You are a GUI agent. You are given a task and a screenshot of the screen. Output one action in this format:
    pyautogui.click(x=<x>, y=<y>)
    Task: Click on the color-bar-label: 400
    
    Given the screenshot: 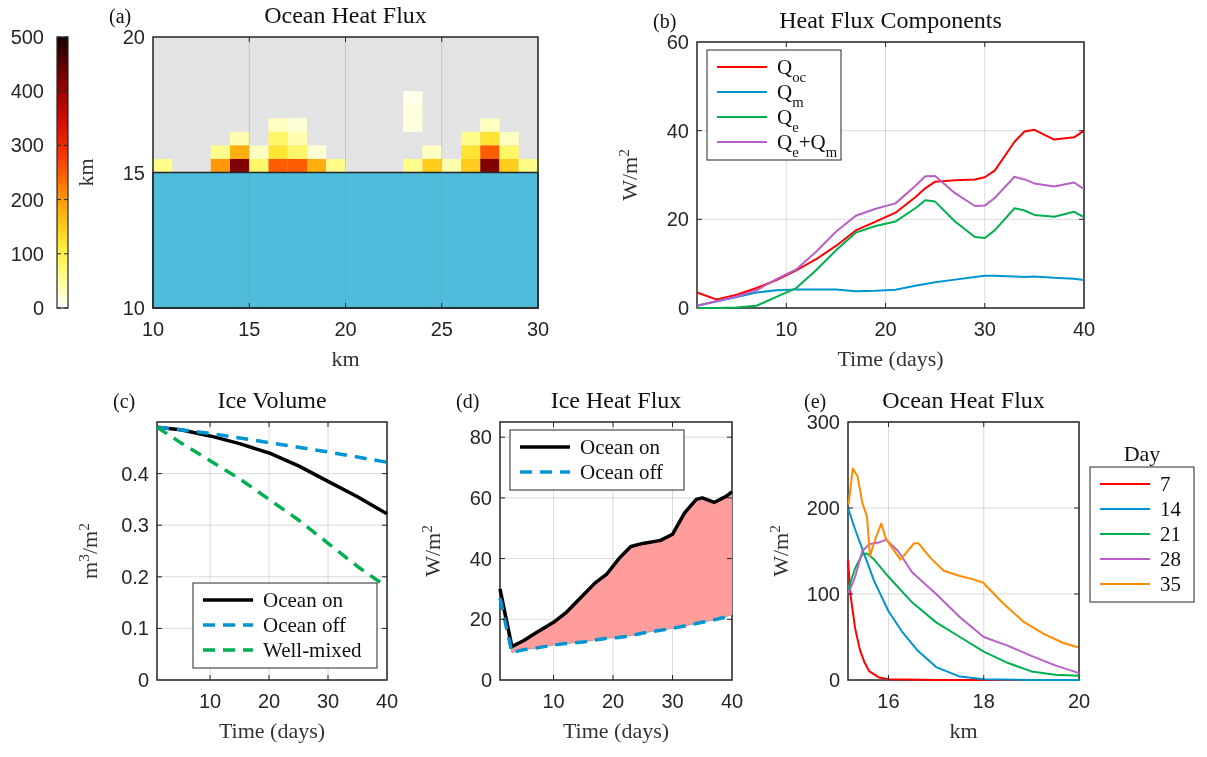 What is the action you would take?
    pyautogui.click(x=27, y=91)
    